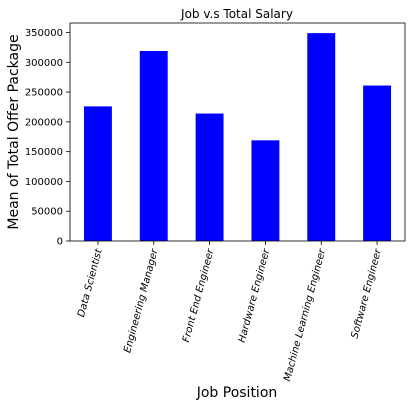 Image resolution: width=412 pixels, height=407 pixels. Describe the element at coordinates (305, 315) in the screenshot. I see `x-tick-label-4: Machine Learning Engineer` at that location.